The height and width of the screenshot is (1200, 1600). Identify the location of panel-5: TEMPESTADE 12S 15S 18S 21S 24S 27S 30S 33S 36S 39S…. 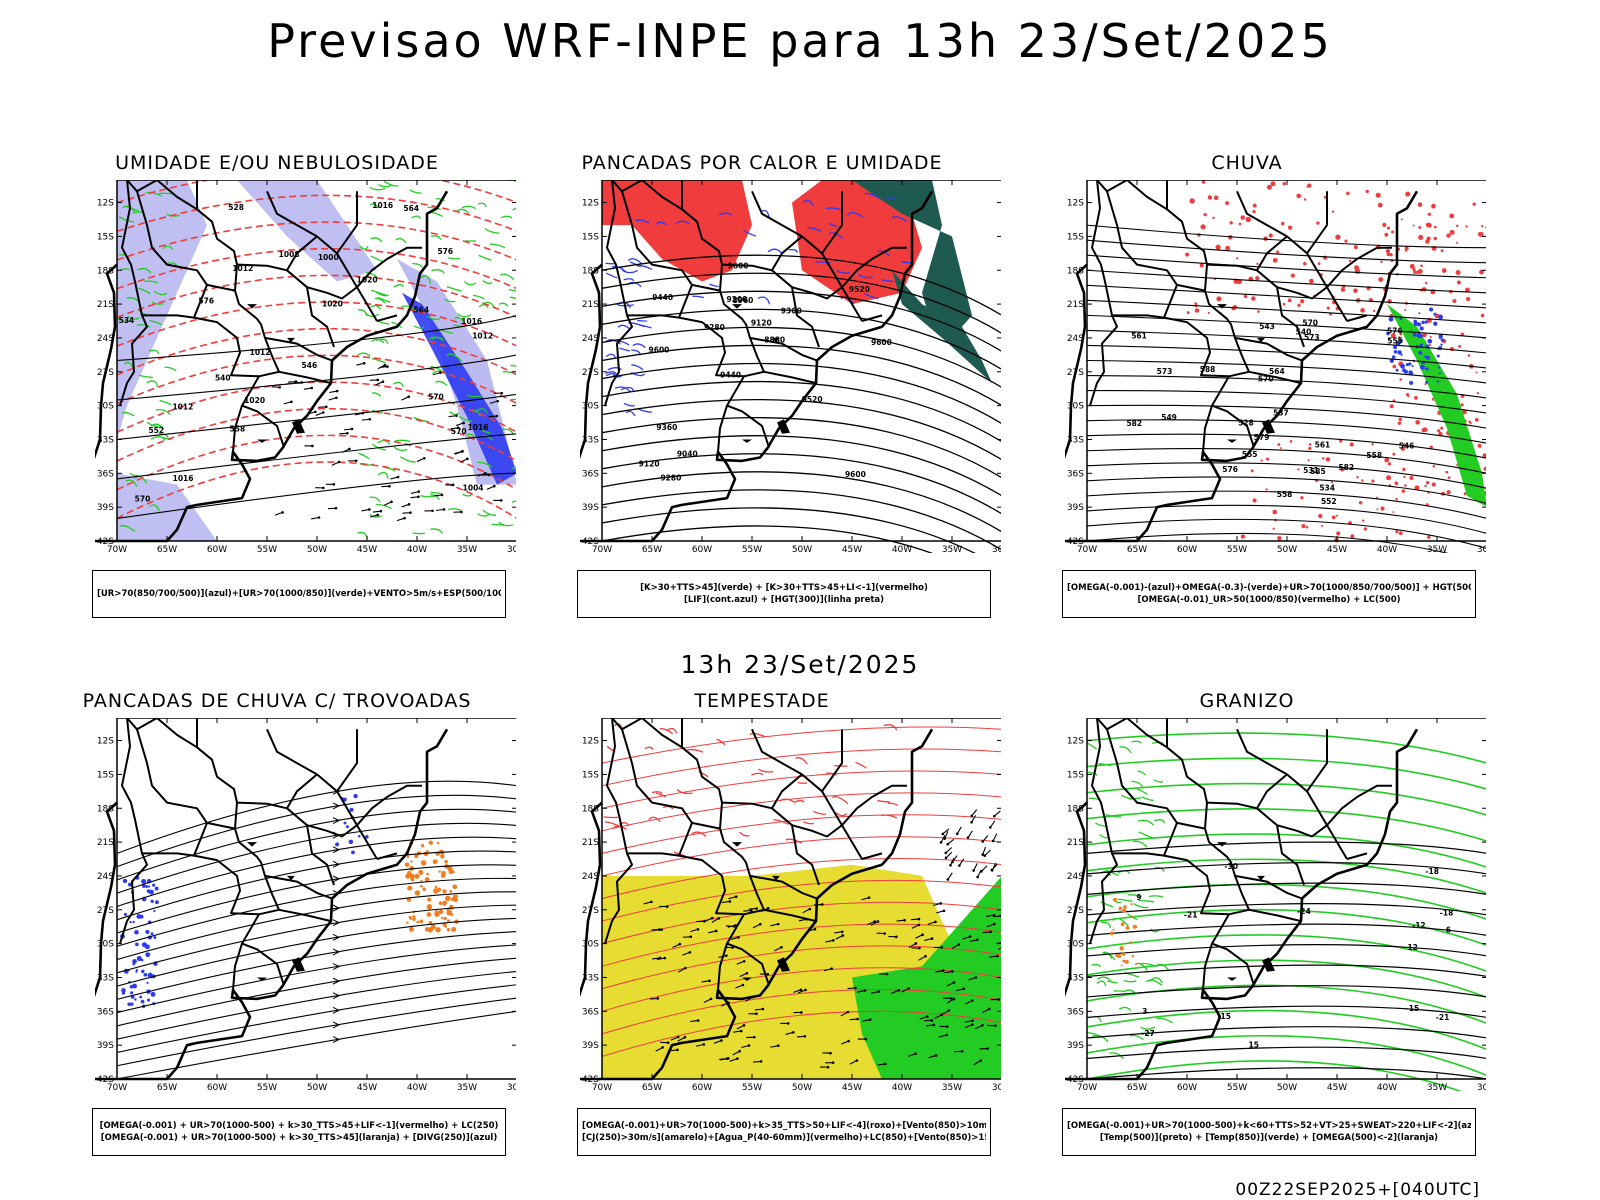
(764, 937).